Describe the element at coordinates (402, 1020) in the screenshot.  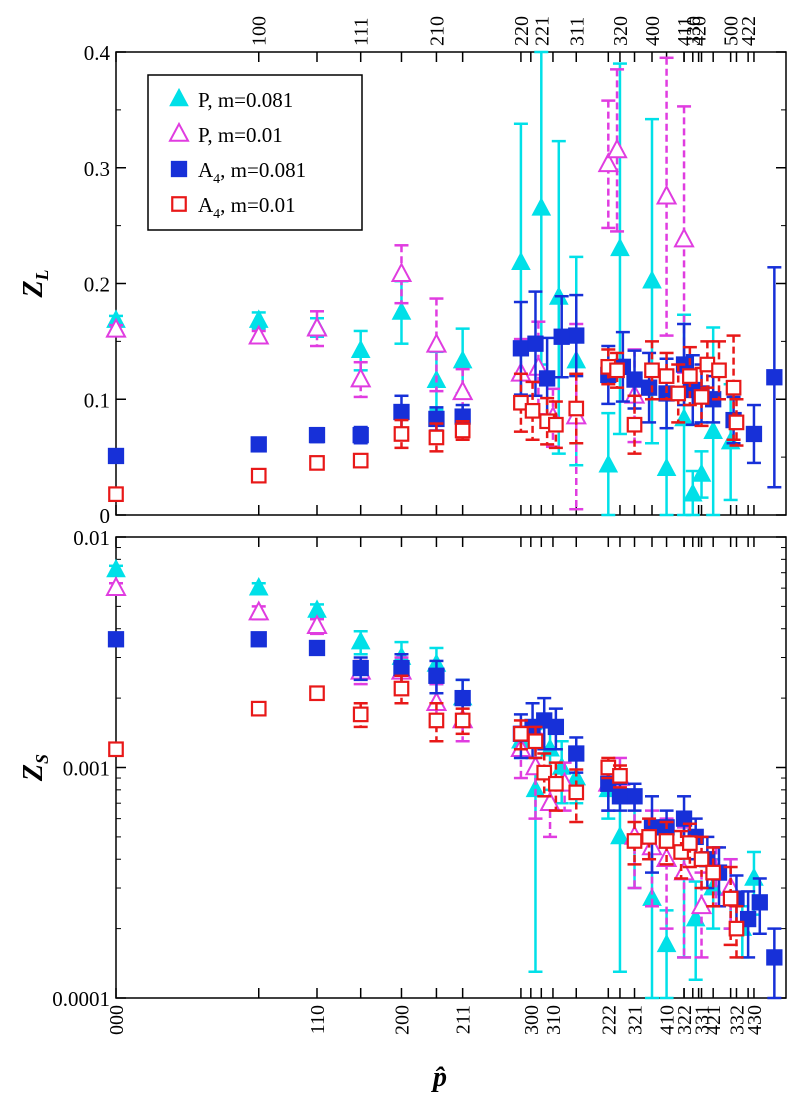
I see `x-tick-label: 200` at that location.